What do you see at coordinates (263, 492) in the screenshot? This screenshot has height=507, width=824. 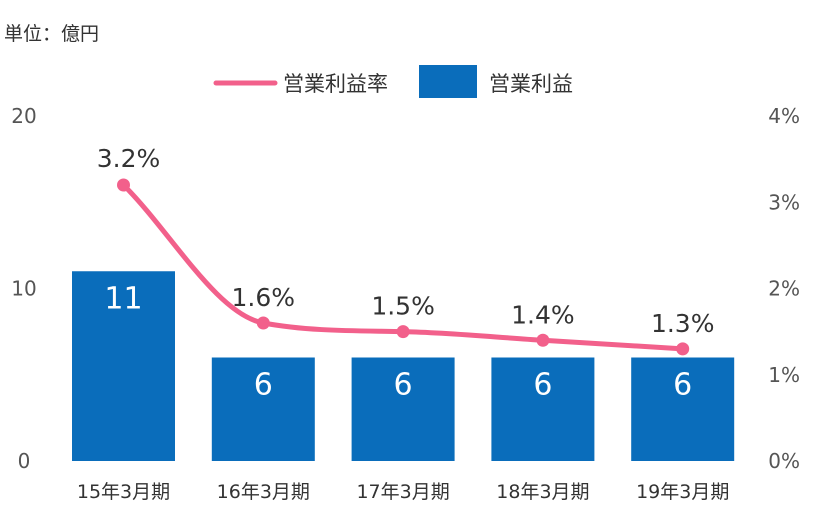 I see `x-tick-label: 16年3月期` at bounding box center [263, 492].